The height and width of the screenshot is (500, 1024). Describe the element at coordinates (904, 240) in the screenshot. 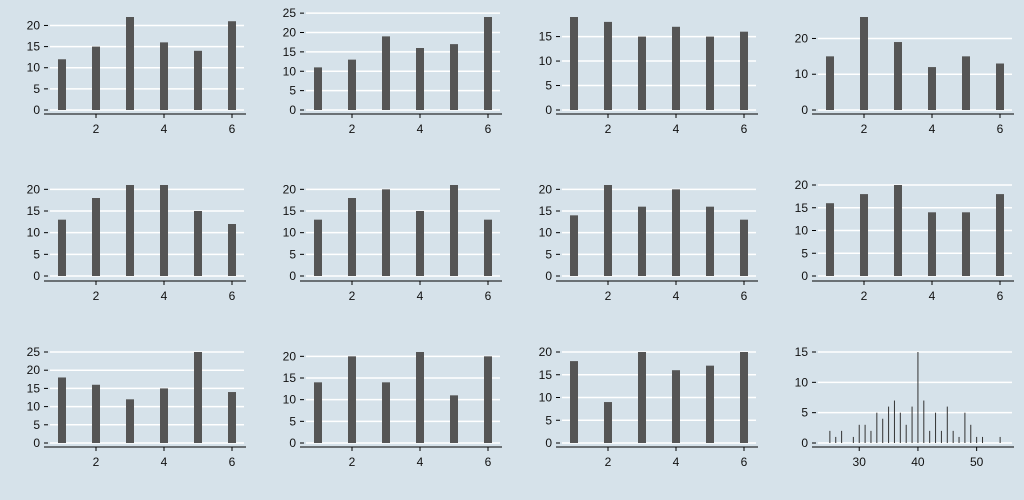

I see `panel-8: 0 5 10 15 20 2 4 6` at that location.